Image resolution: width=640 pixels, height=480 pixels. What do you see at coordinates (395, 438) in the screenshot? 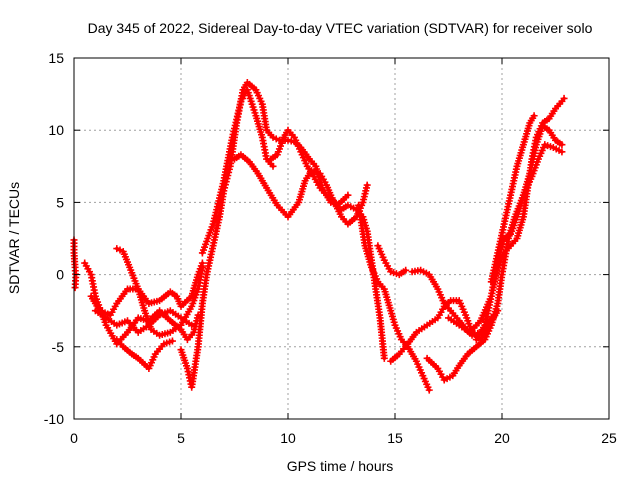
I see `x-tick-label: 15` at bounding box center [395, 438].